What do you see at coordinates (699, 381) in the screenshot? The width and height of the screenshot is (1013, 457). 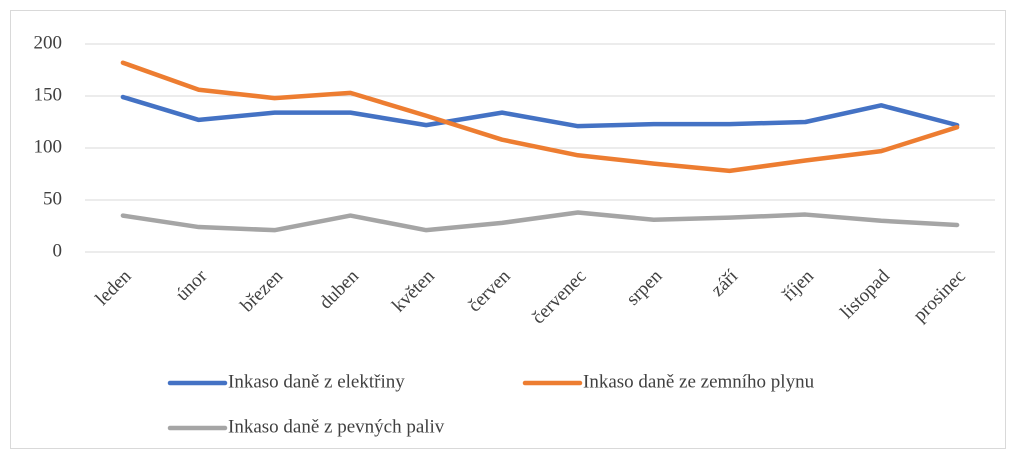 I see `legend-label: Inkaso daně ze zemního plynu` at bounding box center [699, 381].